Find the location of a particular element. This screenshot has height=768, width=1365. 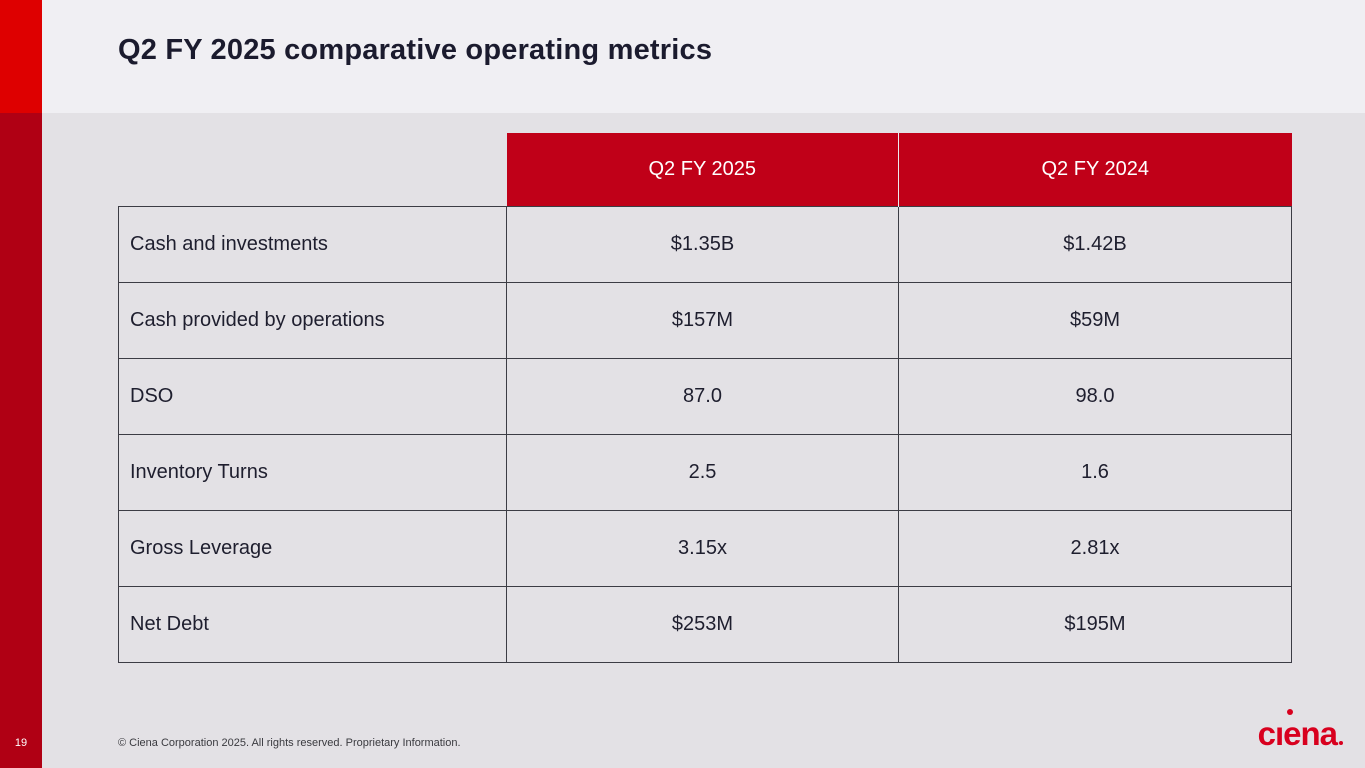

column-header-q2-fy-2025: Q2 FY 2025 is located at coordinates (702, 169).